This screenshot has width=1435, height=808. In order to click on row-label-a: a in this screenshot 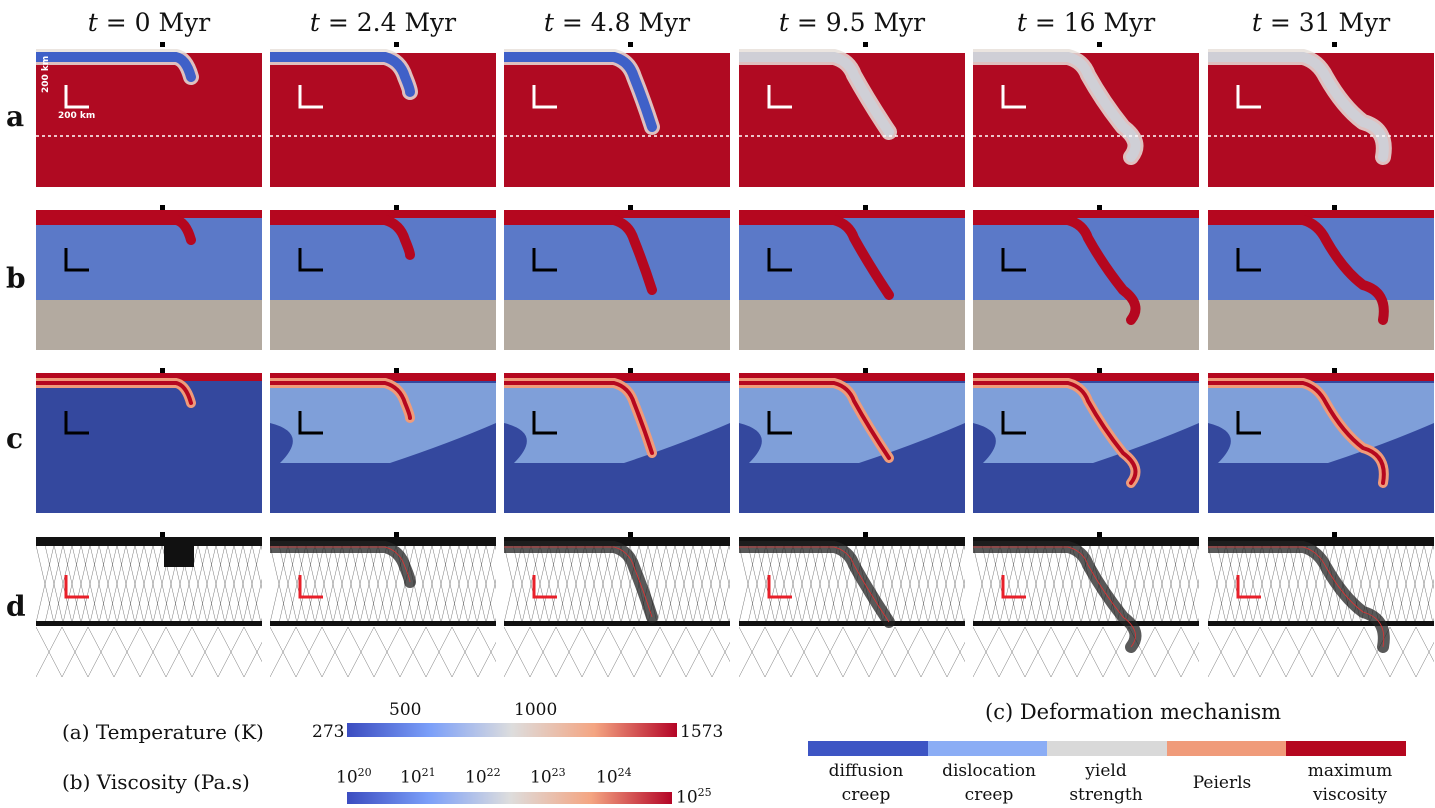, I will do `click(15, 116)`.